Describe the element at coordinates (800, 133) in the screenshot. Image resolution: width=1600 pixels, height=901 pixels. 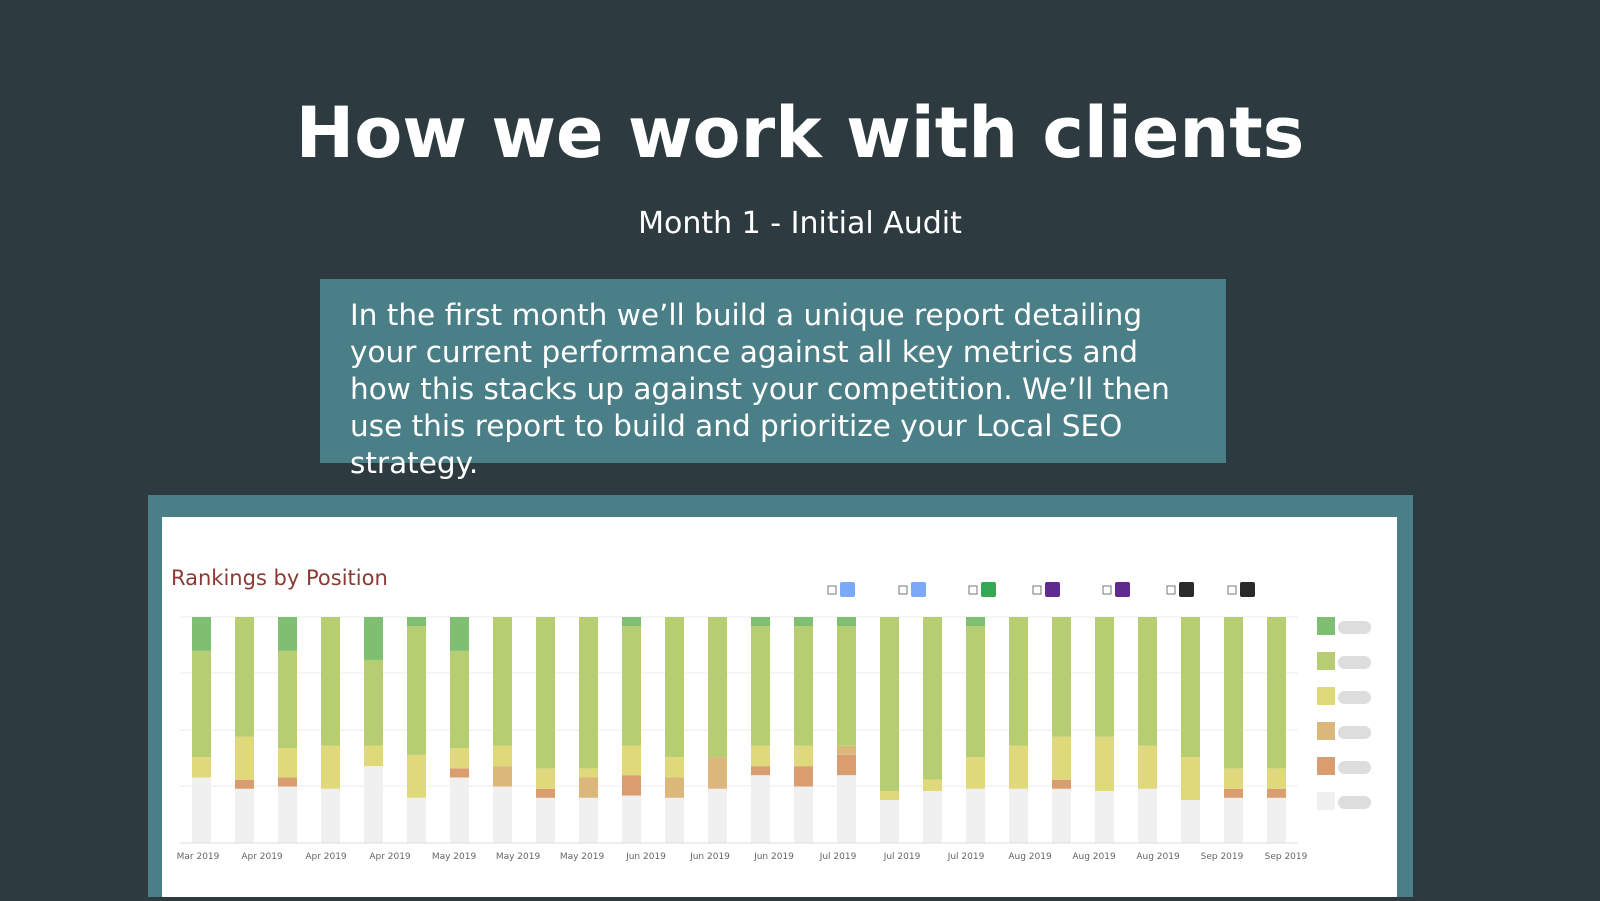
I see `slide-title: How we work with clients` at that location.